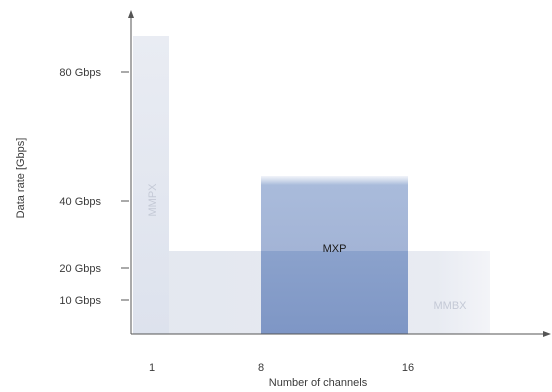  What do you see at coordinates (318, 383) in the screenshot?
I see `x-axis-title: Number of channels` at bounding box center [318, 383].